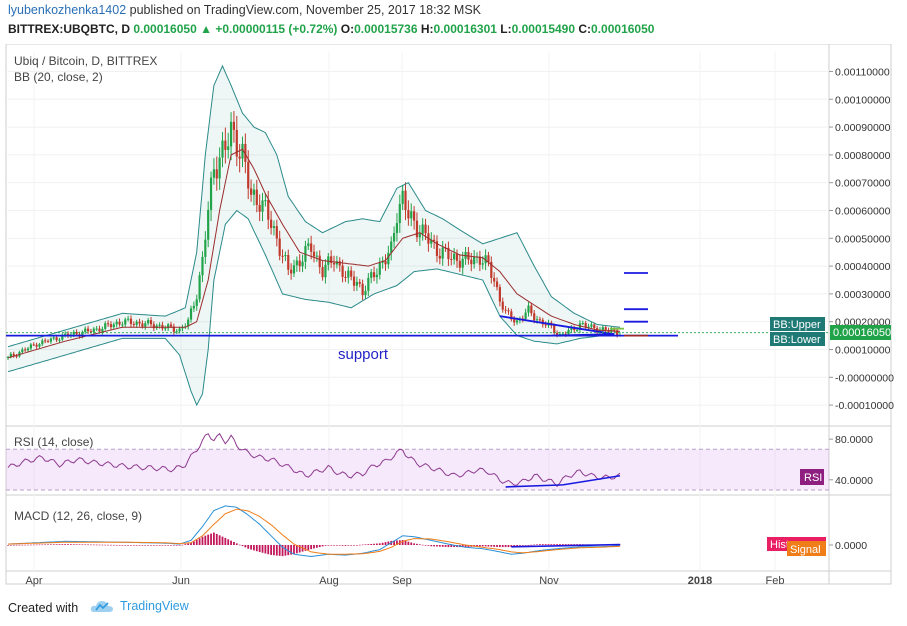 The height and width of the screenshot is (626, 907). I want to click on tradingview-link: TradingView, so click(139, 606).